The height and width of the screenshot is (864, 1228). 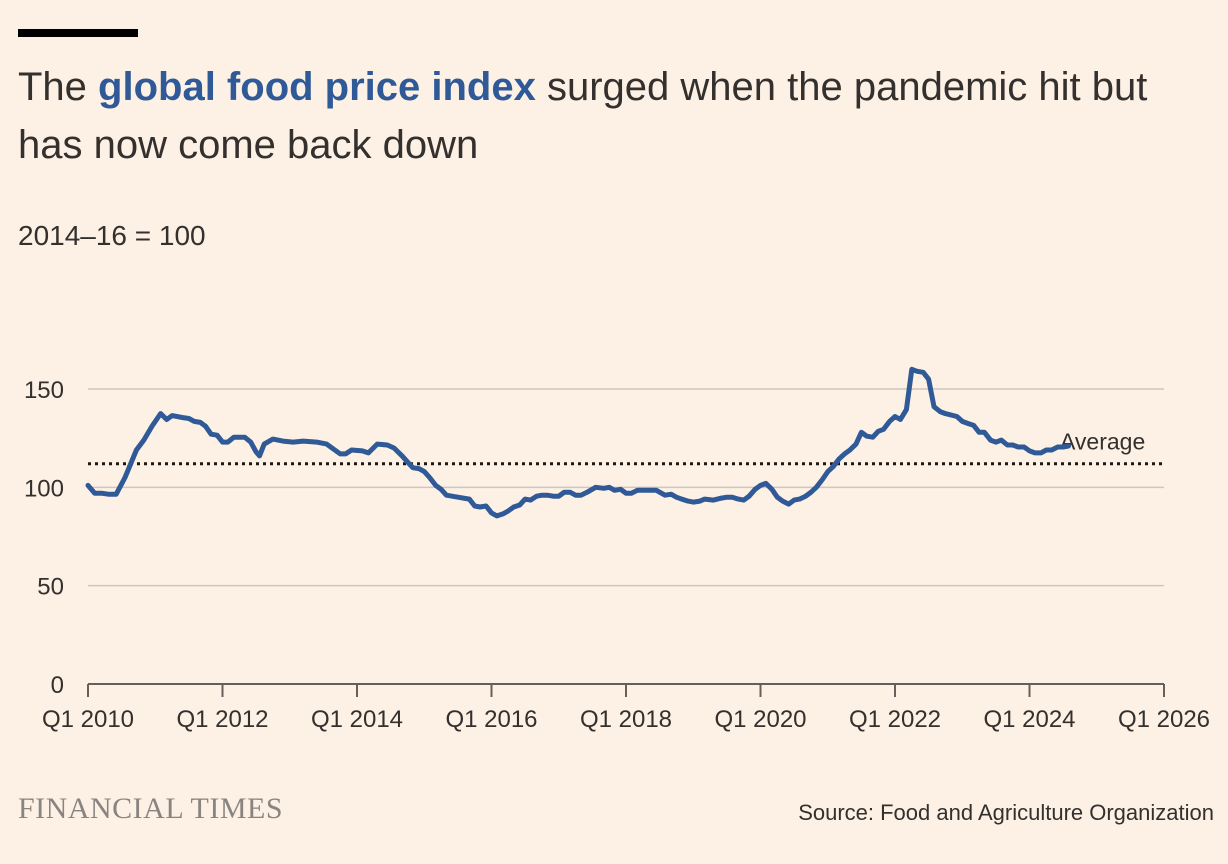 I want to click on x-tick-label: Q1 2024, so click(x=1029, y=719).